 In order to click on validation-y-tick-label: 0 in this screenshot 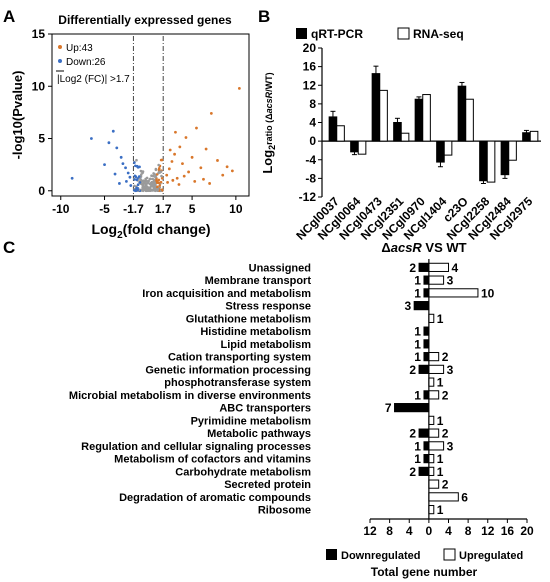, I will do `click(312, 141)`.